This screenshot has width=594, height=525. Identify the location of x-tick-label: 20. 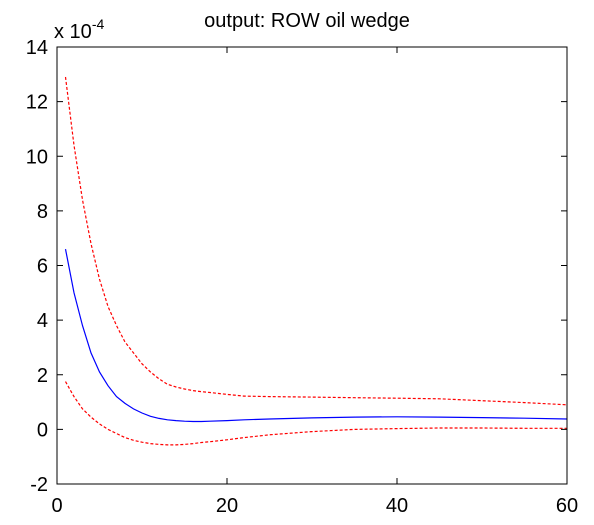
(227, 506).